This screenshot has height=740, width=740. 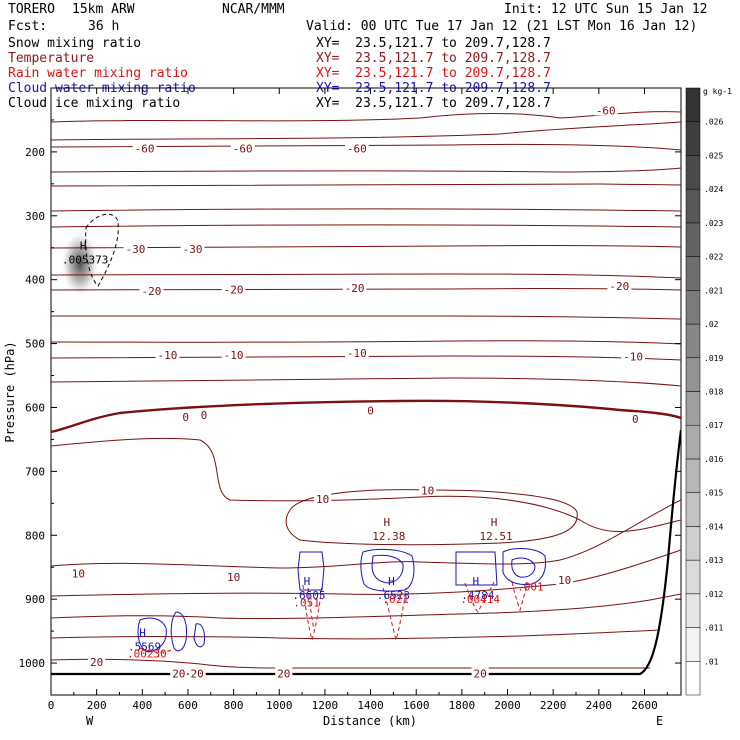 What do you see at coordinates (325, 705) in the screenshot?
I see `x-tick-label: 1200` at bounding box center [325, 705].